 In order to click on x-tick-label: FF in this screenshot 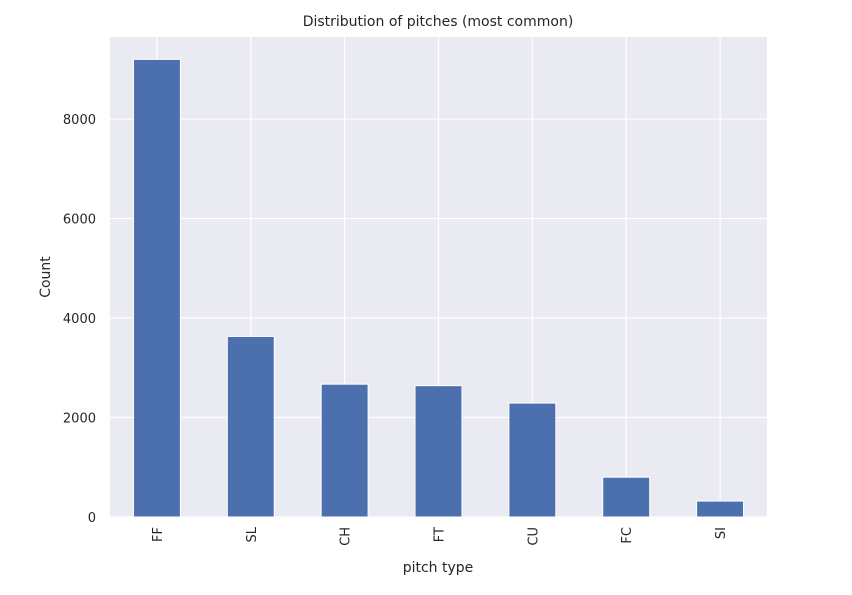, I will do `click(158, 534)`.